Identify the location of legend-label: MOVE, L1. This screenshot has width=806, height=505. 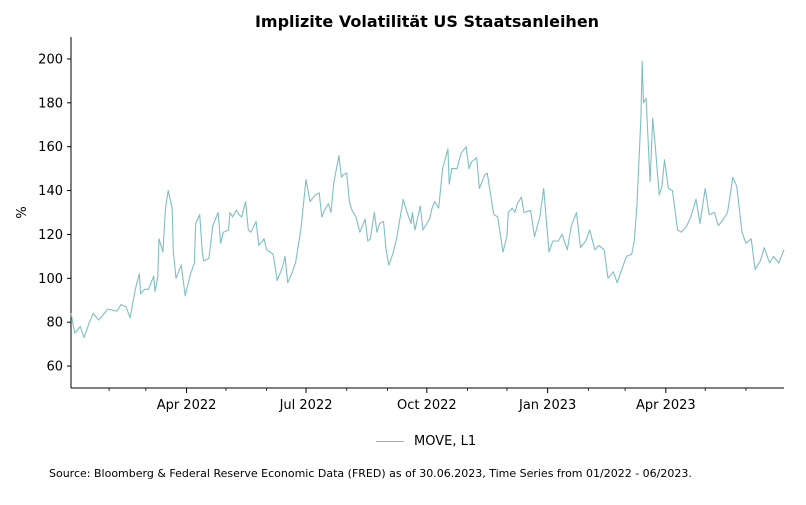
(445, 441).